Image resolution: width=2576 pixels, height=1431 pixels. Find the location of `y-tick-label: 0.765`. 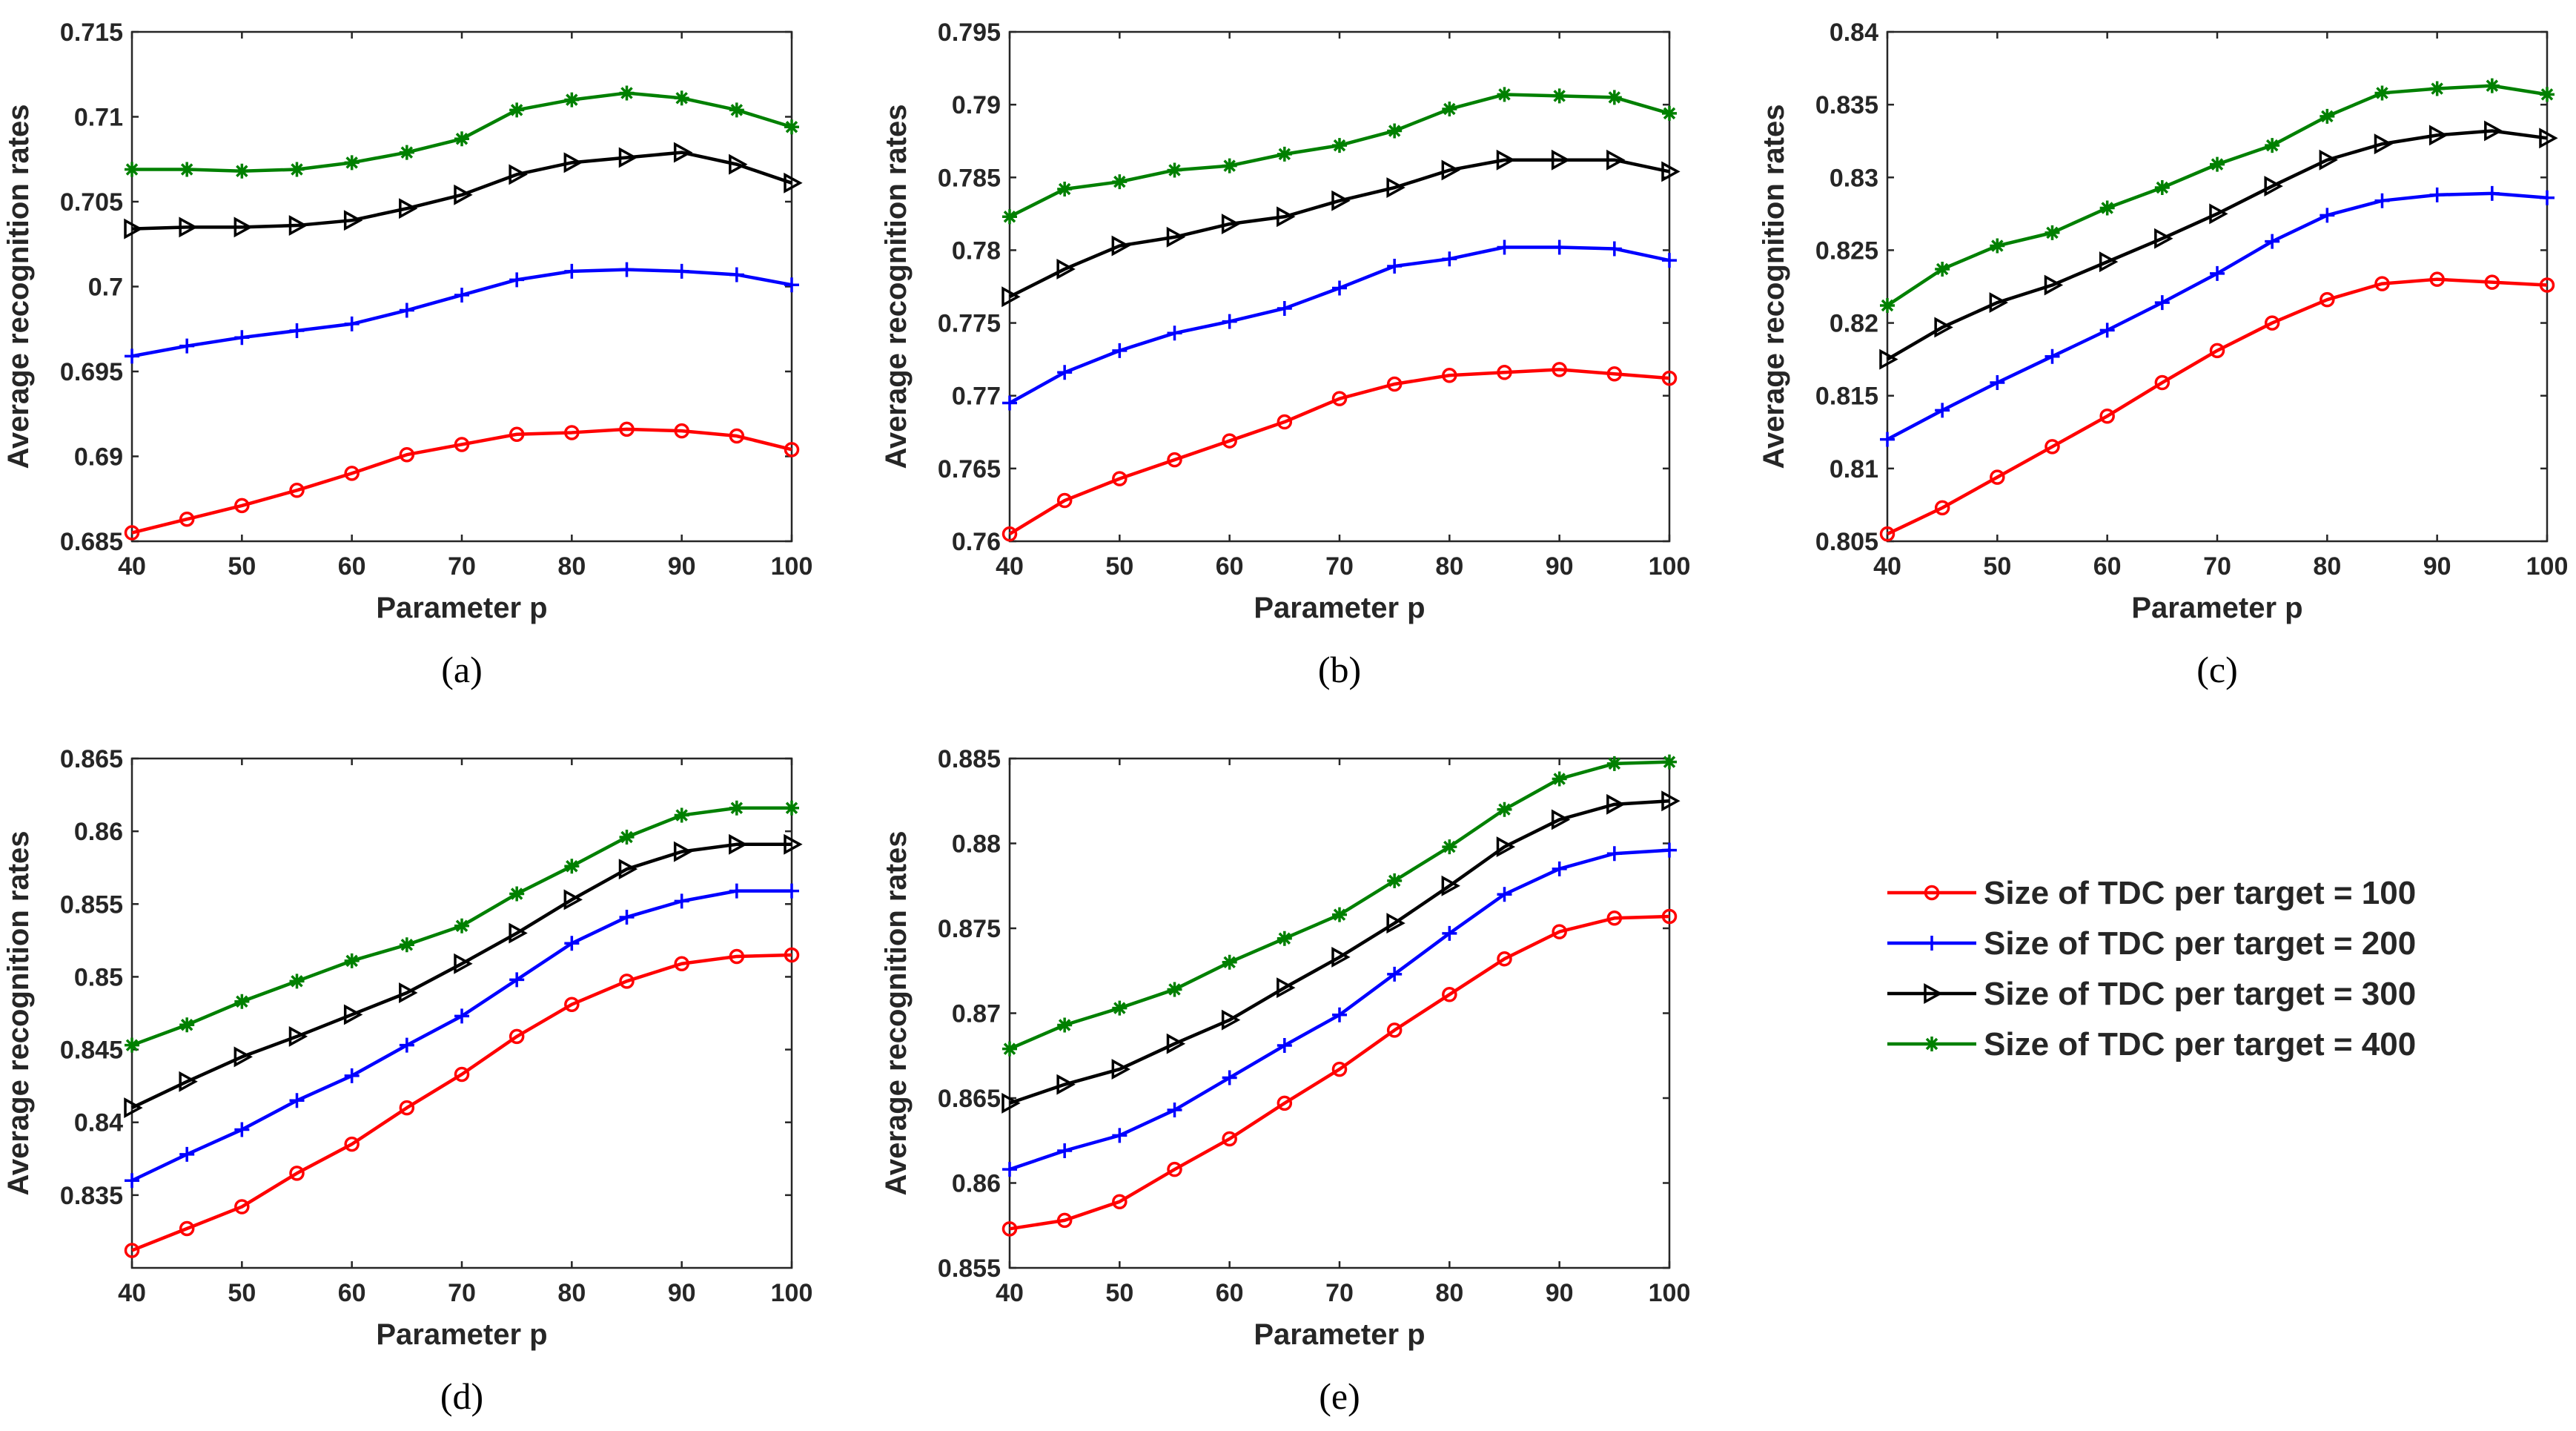

y-tick-label: 0.765 is located at coordinates (969, 469).